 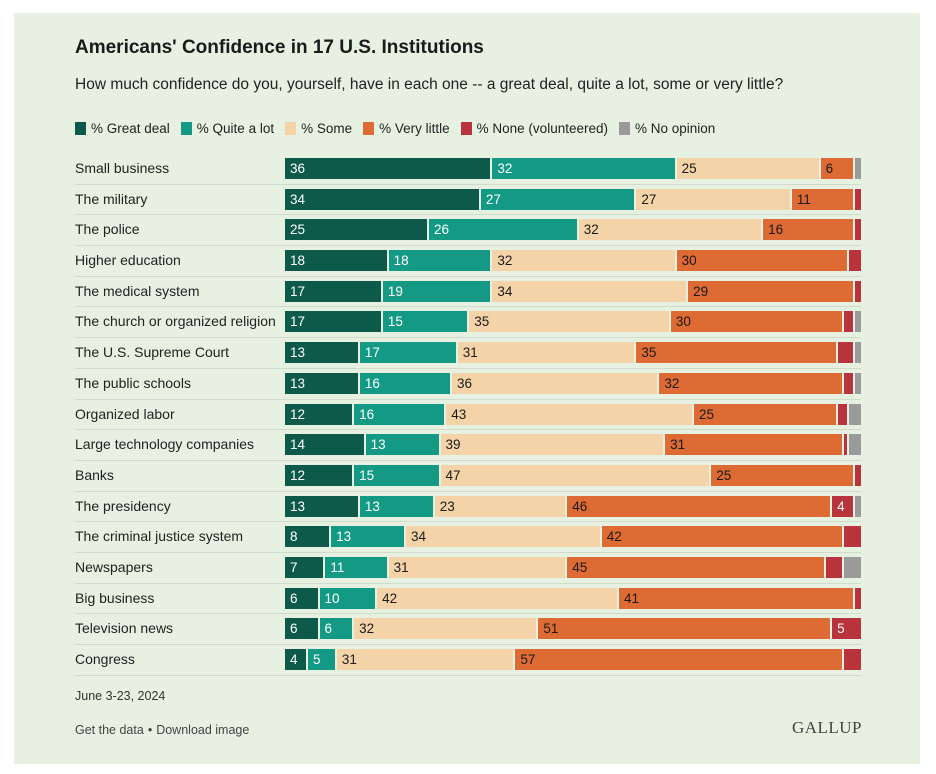 What do you see at coordinates (367, 414) in the screenshot?
I see `data-label: 16` at bounding box center [367, 414].